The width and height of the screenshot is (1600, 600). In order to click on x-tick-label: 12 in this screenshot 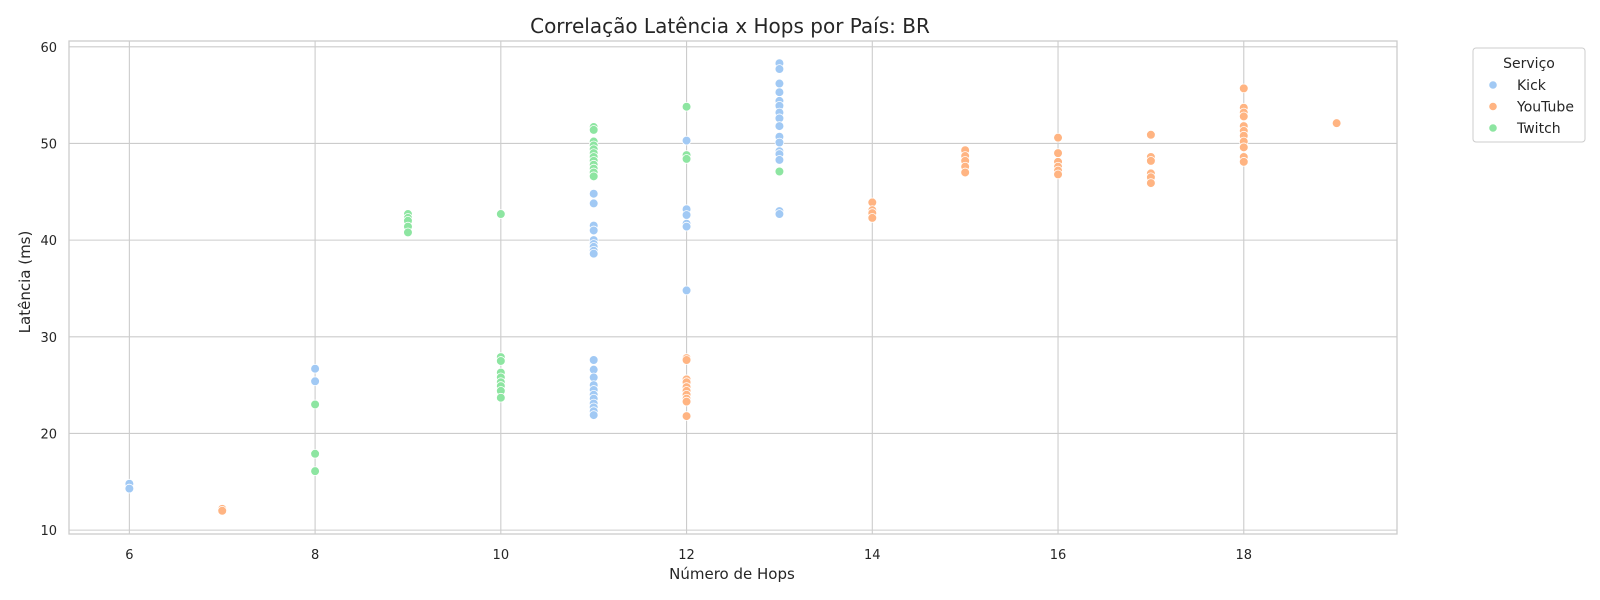, I will do `click(686, 555)`.